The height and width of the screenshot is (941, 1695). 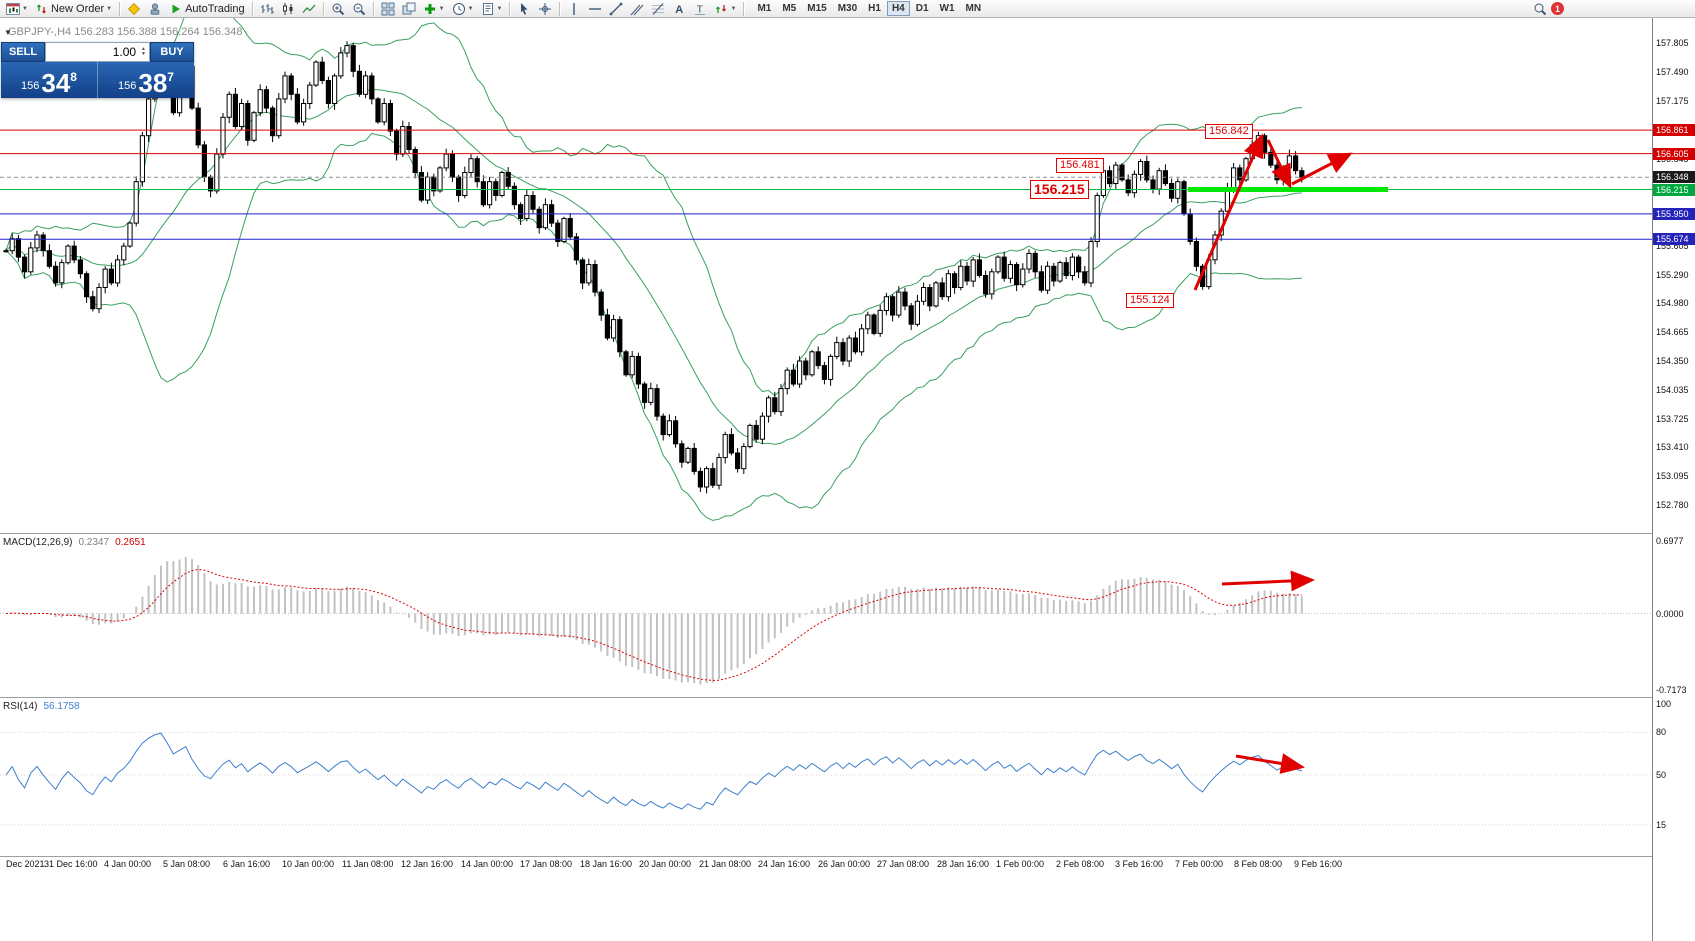 What do you see at coordinates (874, 8) in the screenshot?
I see `timeframe-h1: H1` at bounding box center [874, 8].